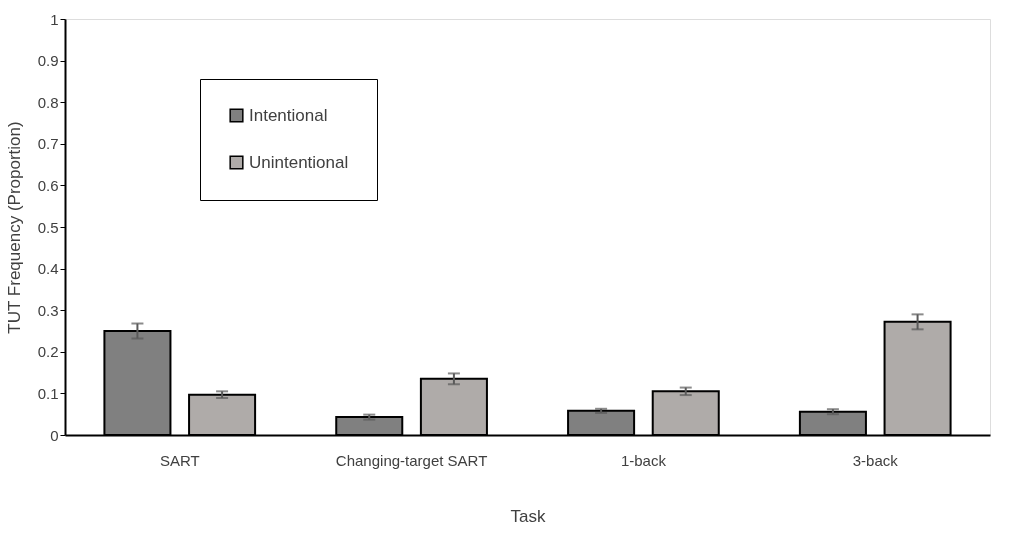  Describe the element at coordinates (48, 310) in the screenshot. I see `y-tick-label: 0.3` at that location.